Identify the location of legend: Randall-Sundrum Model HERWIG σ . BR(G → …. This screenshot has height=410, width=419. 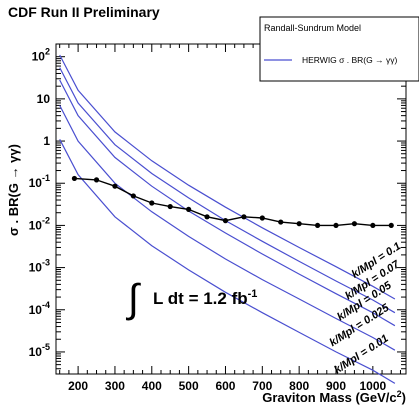
(339, 49).